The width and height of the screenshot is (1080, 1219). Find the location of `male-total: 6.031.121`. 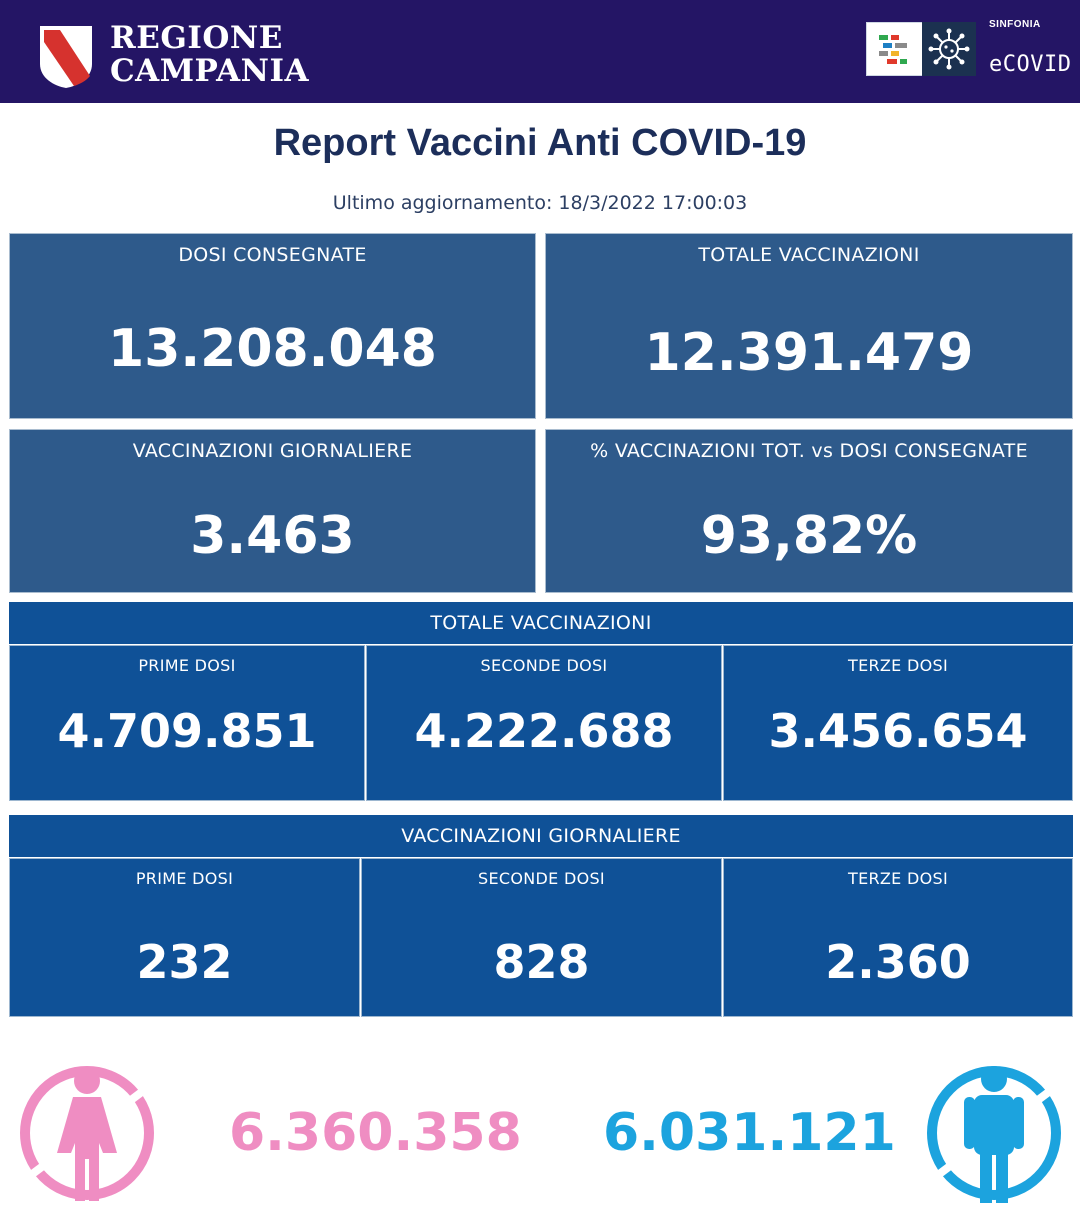

male-total: 6.031.121 is located at coordinates (749, 1133).